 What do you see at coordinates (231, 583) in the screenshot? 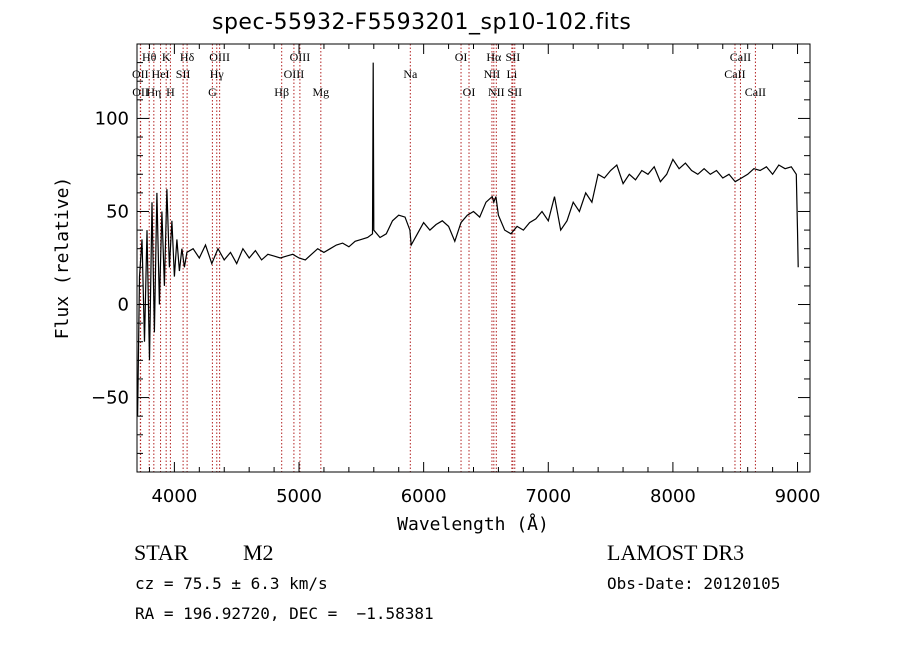
I see `redshift-cz: cz = 75.5 ± 6.3 km/s` at bounding box center [231, 583].